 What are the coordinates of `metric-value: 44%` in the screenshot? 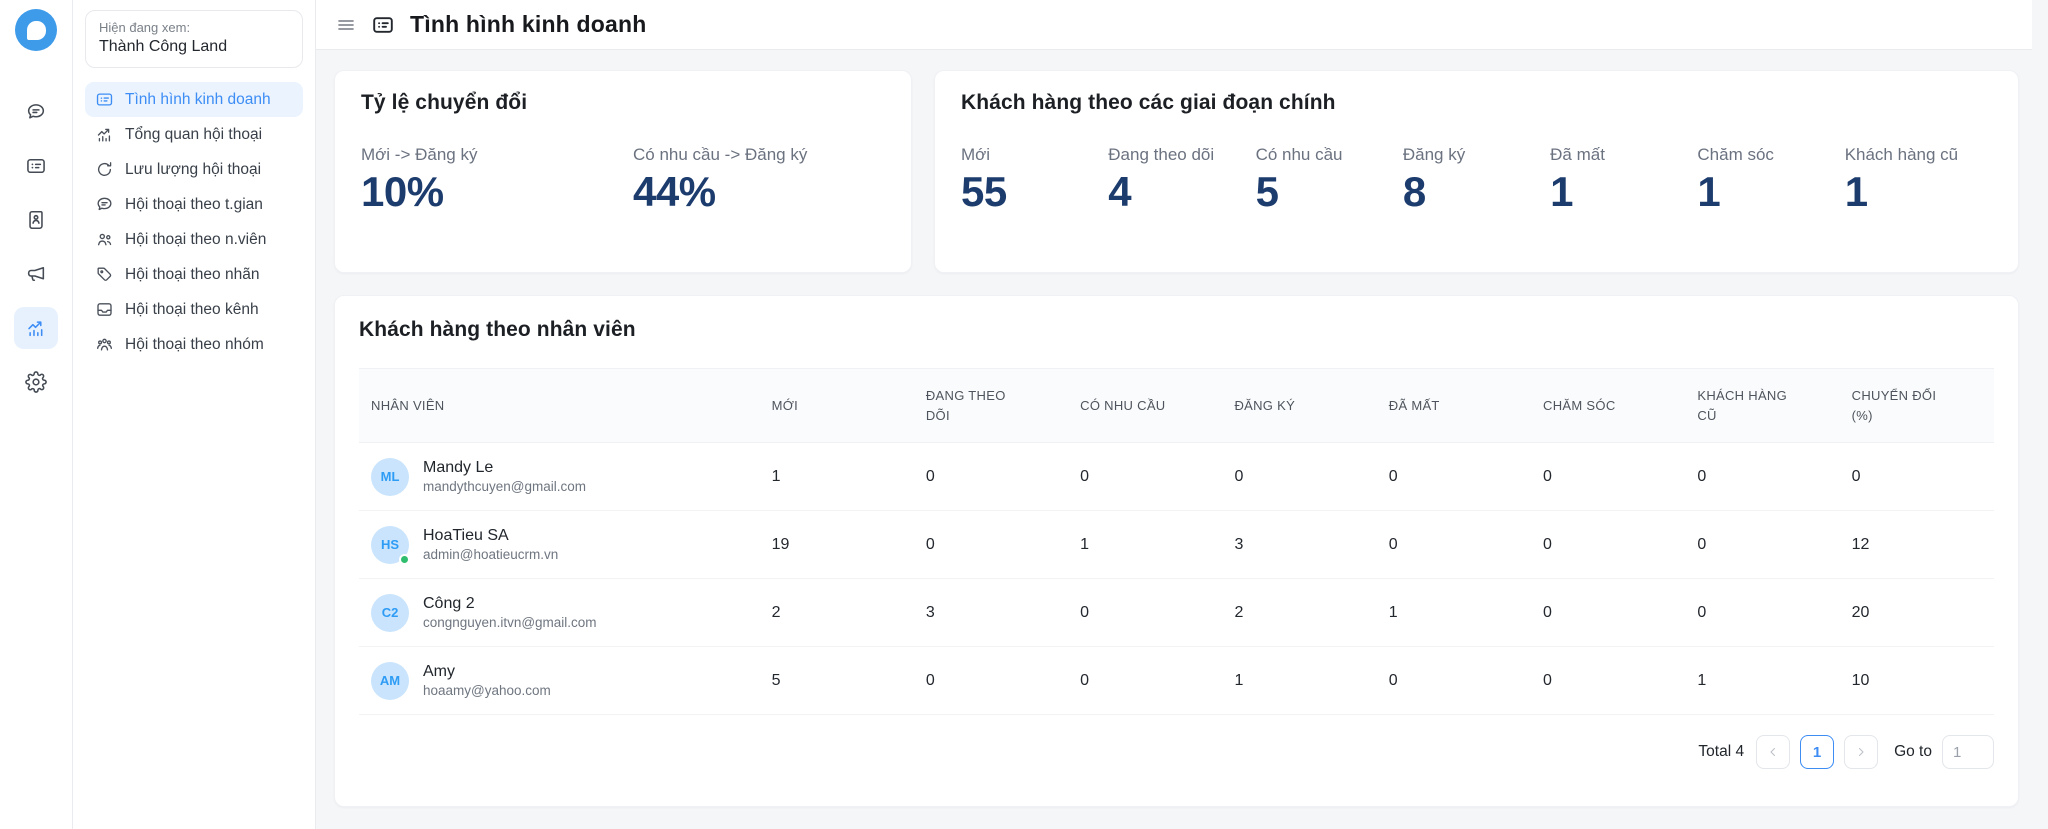 It's located at (674, 191).